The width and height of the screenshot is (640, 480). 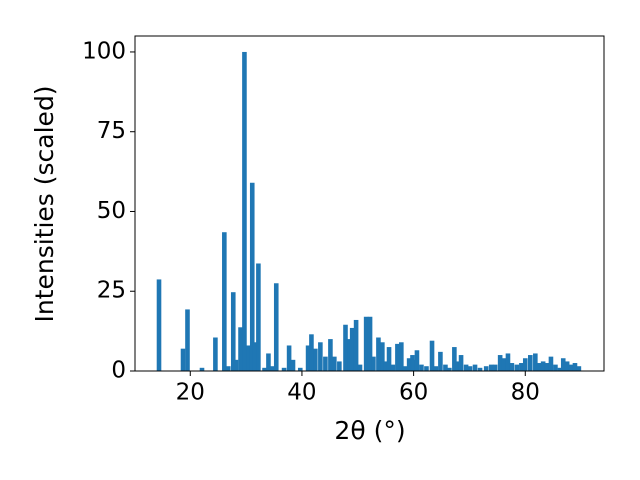 What do you see at coordinates (525, 393) in the screenshot?
I see `x-tick-label: 80` at bounding box center [525, 393].